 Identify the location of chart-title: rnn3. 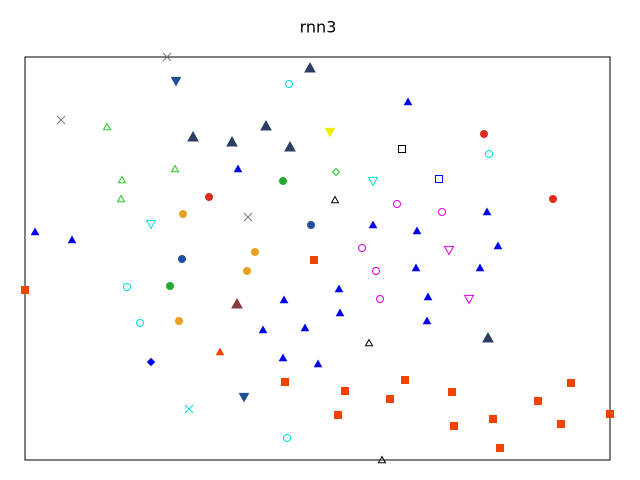
(318, 27).